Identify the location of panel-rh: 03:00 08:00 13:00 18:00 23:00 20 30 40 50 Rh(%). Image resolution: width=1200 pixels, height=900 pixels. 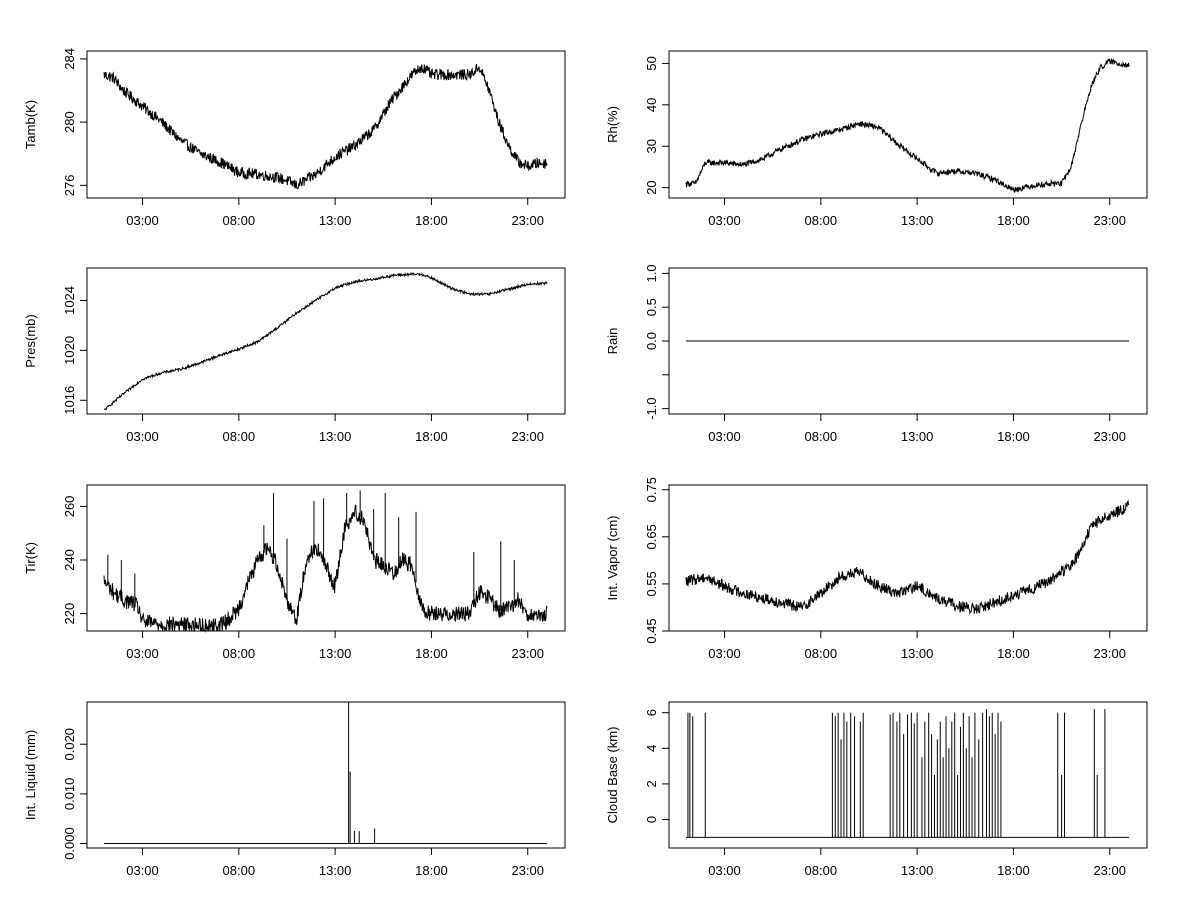
(876, 139).